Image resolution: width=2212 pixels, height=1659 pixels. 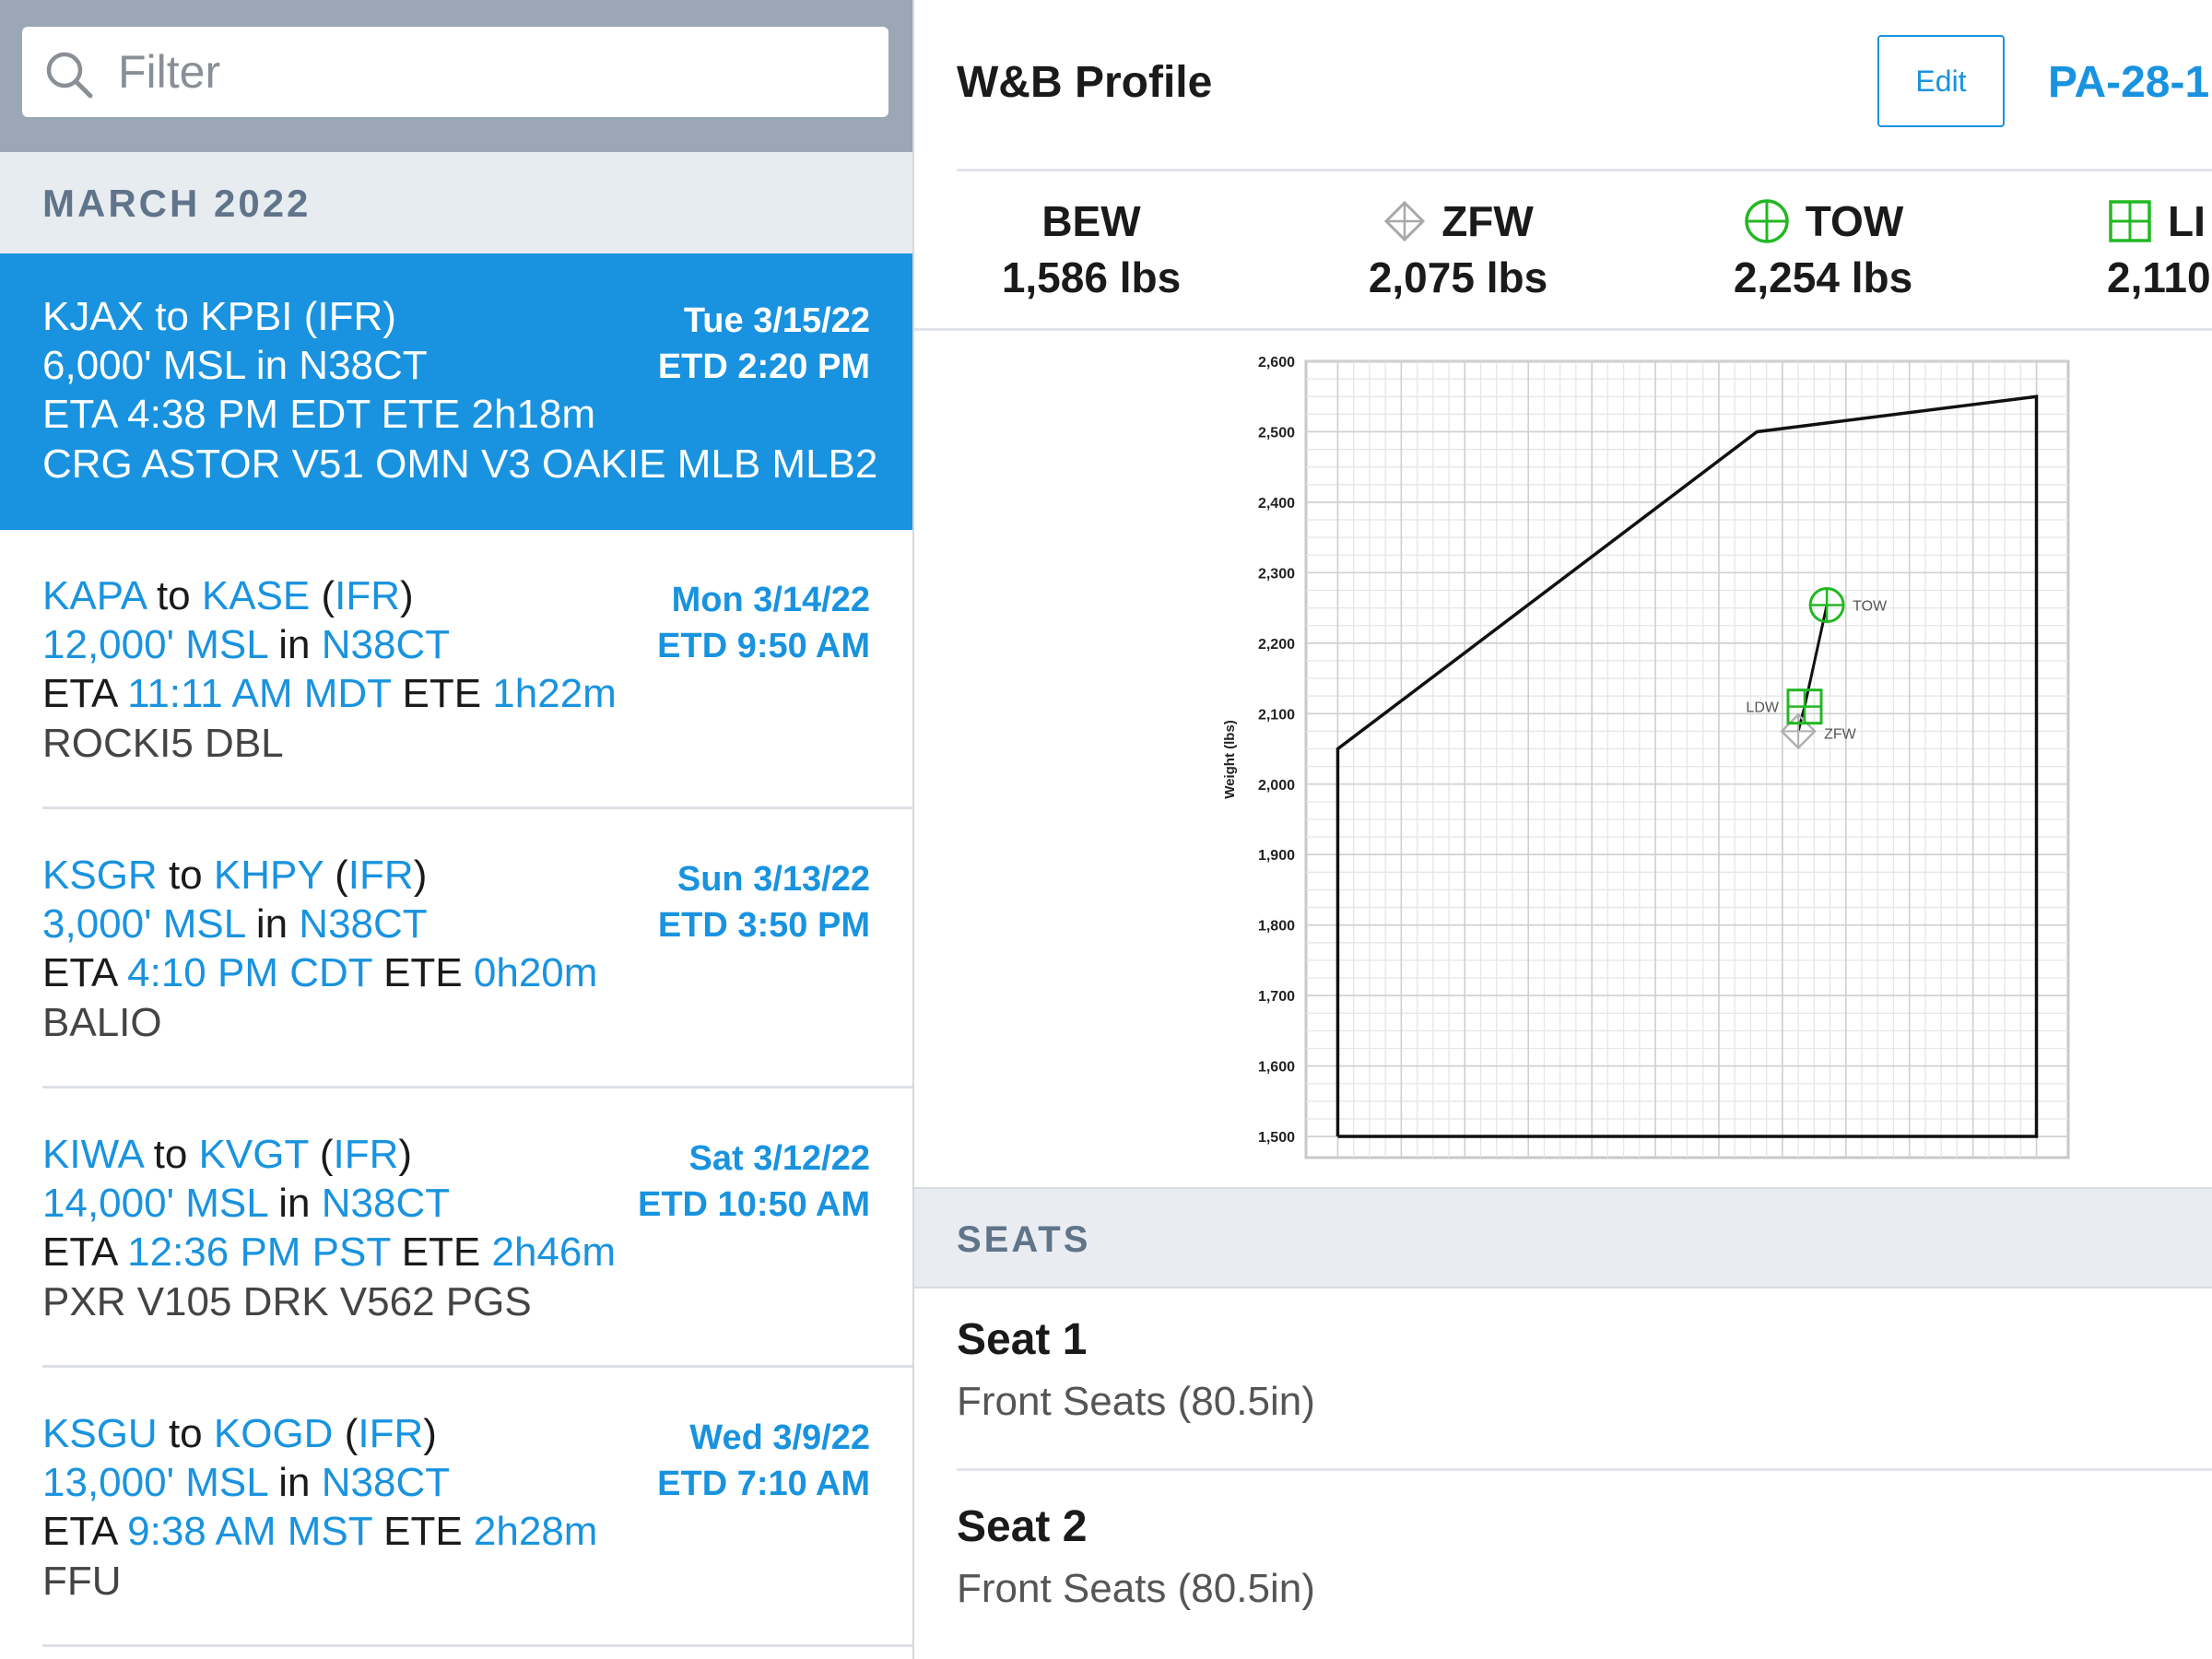 What do you see at coordinates (1584, 170) in the screenshot?
I see `header-divider` at bounding box center [1584, 170].